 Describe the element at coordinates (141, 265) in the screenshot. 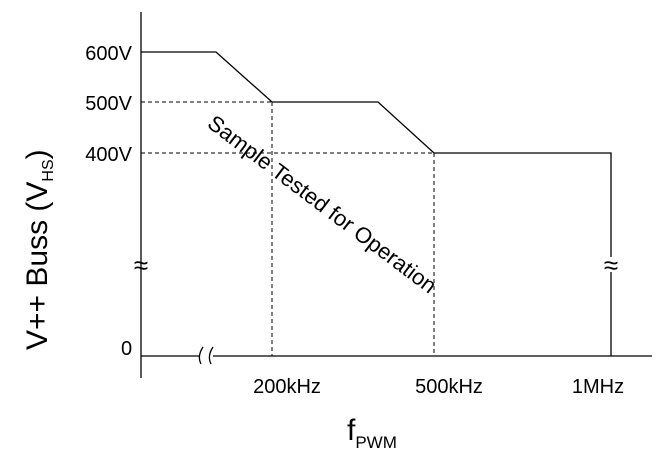

I see `y-axis-break-symbol: ≈` at that location.